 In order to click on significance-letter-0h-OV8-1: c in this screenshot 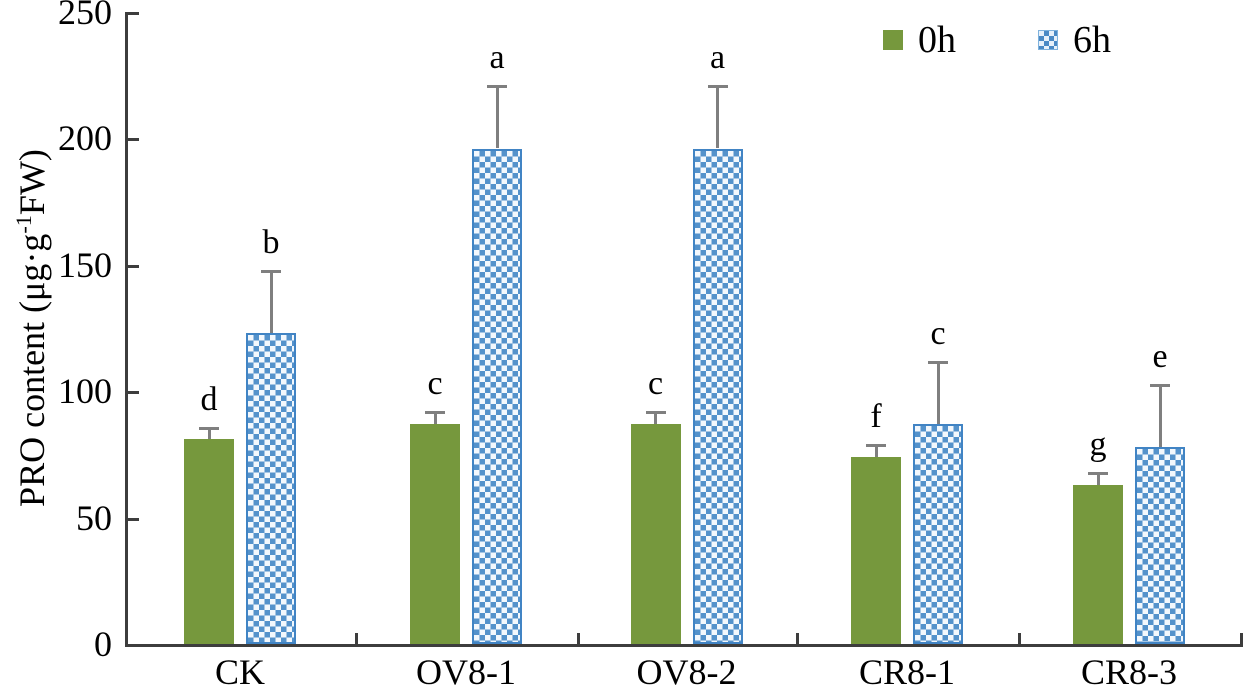, I will do `click(435, 384)`.